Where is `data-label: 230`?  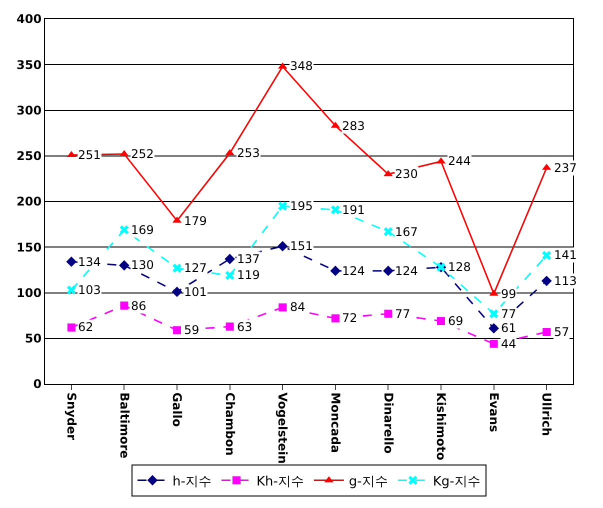
data-label: 230 is located at coordinates (406, 174).